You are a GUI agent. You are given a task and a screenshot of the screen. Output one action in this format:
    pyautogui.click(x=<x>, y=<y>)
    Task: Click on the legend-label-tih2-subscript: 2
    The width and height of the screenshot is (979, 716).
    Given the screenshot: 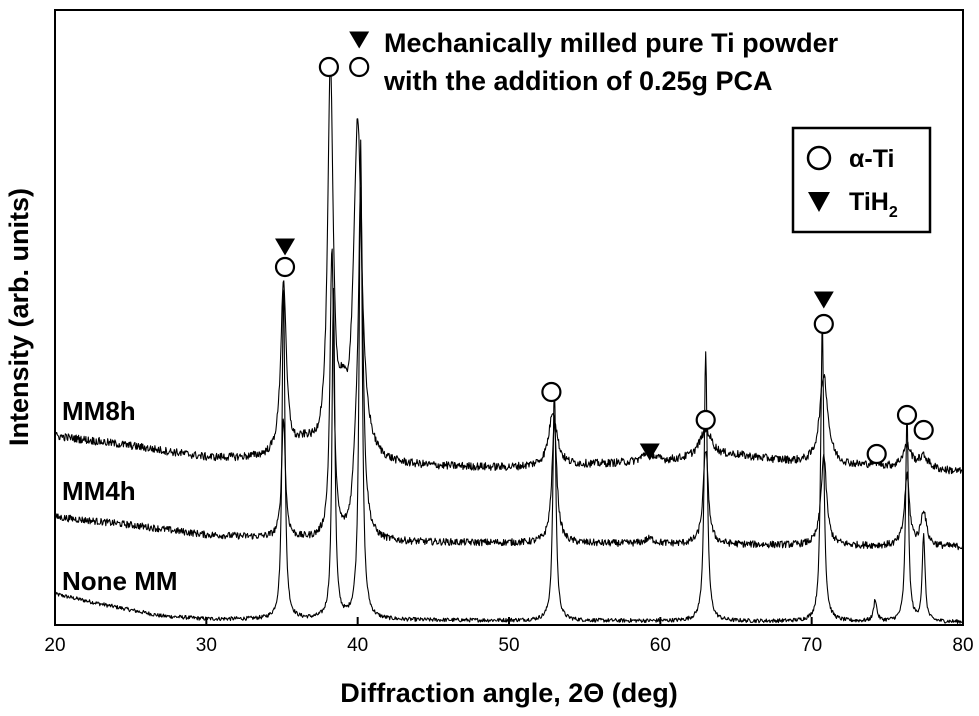 What is the action you would take?
    pyautogui.click(x=893, y=212)
    